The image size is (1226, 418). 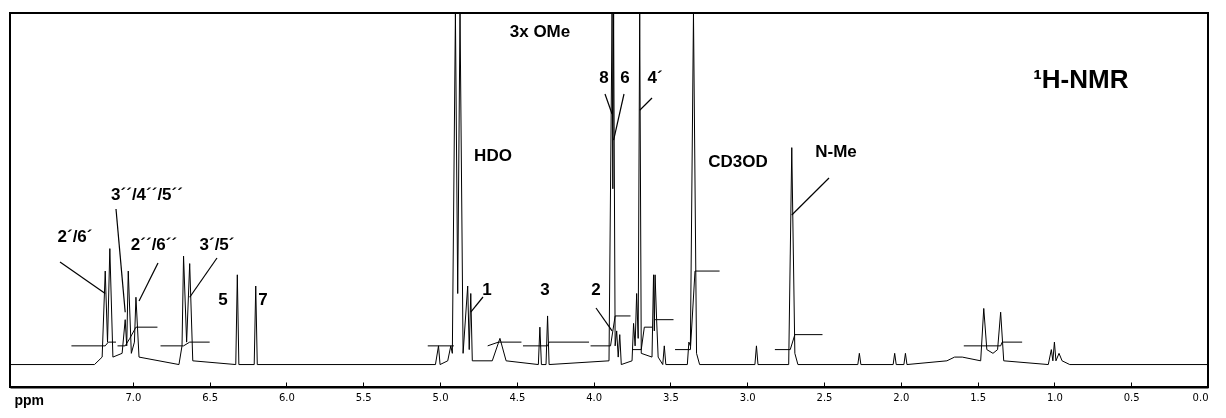 I want to click on annotation: 1, so click(x=487, y=289).